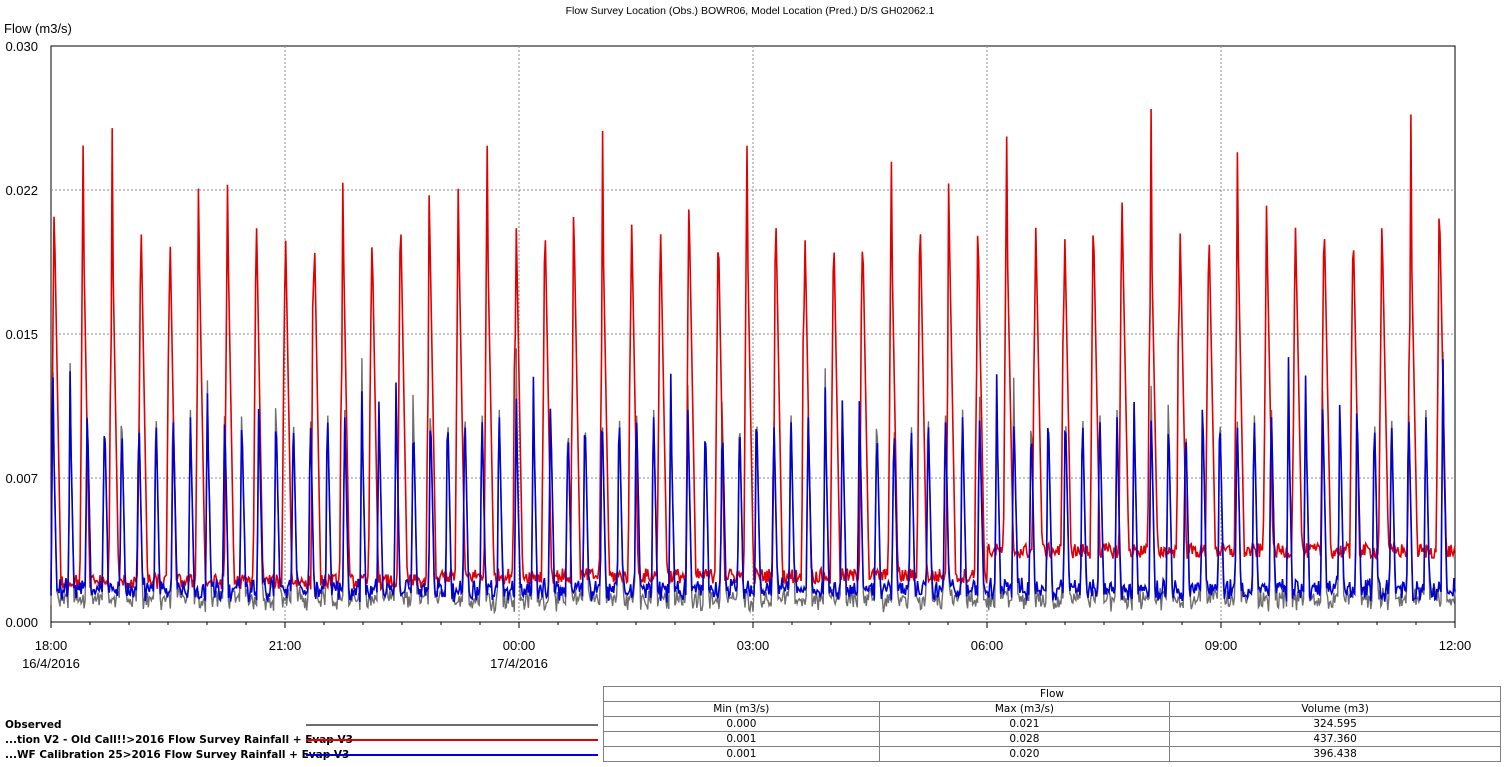 This screenshot has height=767, width=1505. What do you see at coordinates (741, 709) in the screenshot?
I see `stats-col-min: Min (m3/s)` at bounding box center [741, 709].